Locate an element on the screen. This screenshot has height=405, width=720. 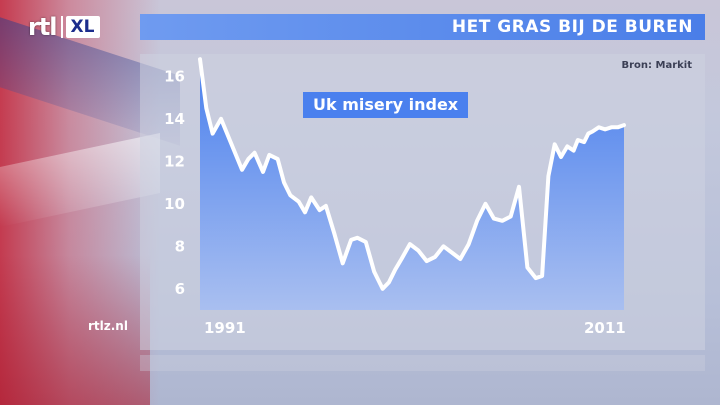
y-tick-label: 14 is located at coordinates (174, 119).